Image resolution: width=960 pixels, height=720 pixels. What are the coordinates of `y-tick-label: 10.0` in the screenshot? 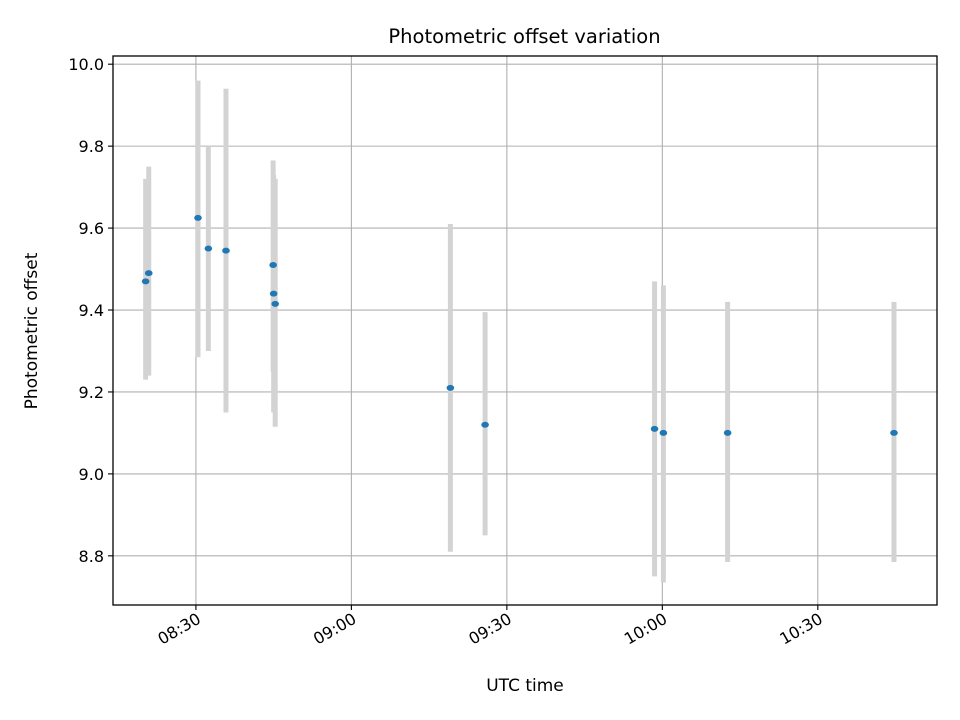 It's located at (86, 64).